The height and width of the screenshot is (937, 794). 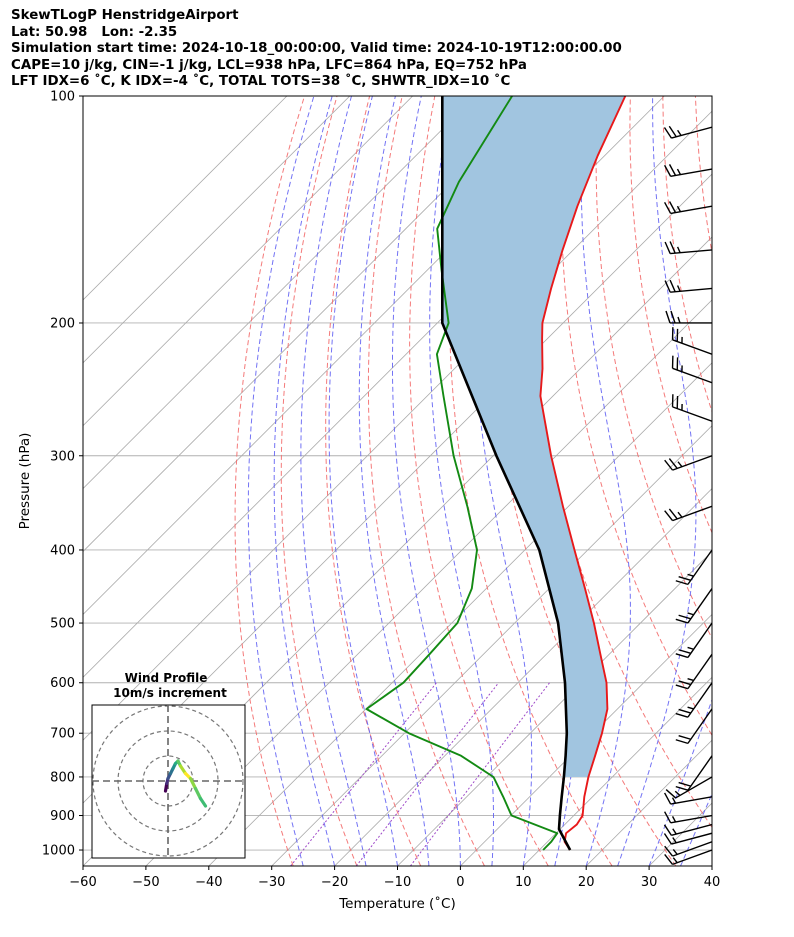 What do you see at coordinates (203, 802) in the screenshot?
I see `hodograph-segment` at bounding box center [203, 802].